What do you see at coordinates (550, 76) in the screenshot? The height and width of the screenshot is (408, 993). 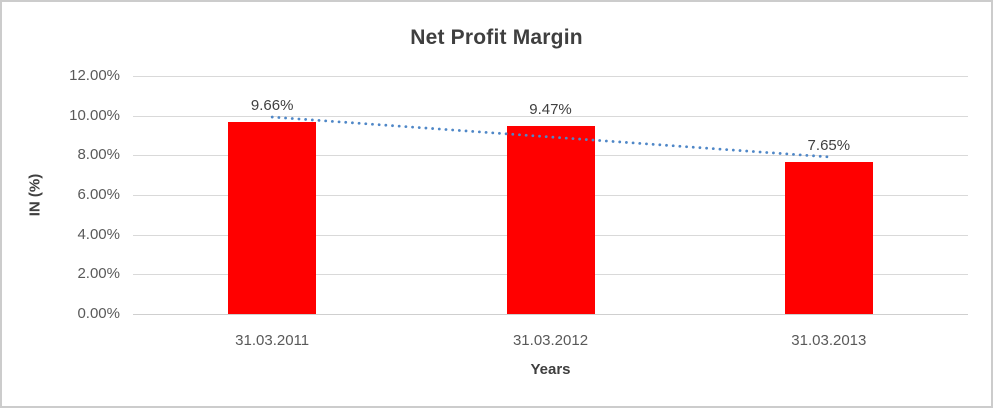 I see `gridline` at bounding box center [550, 76].